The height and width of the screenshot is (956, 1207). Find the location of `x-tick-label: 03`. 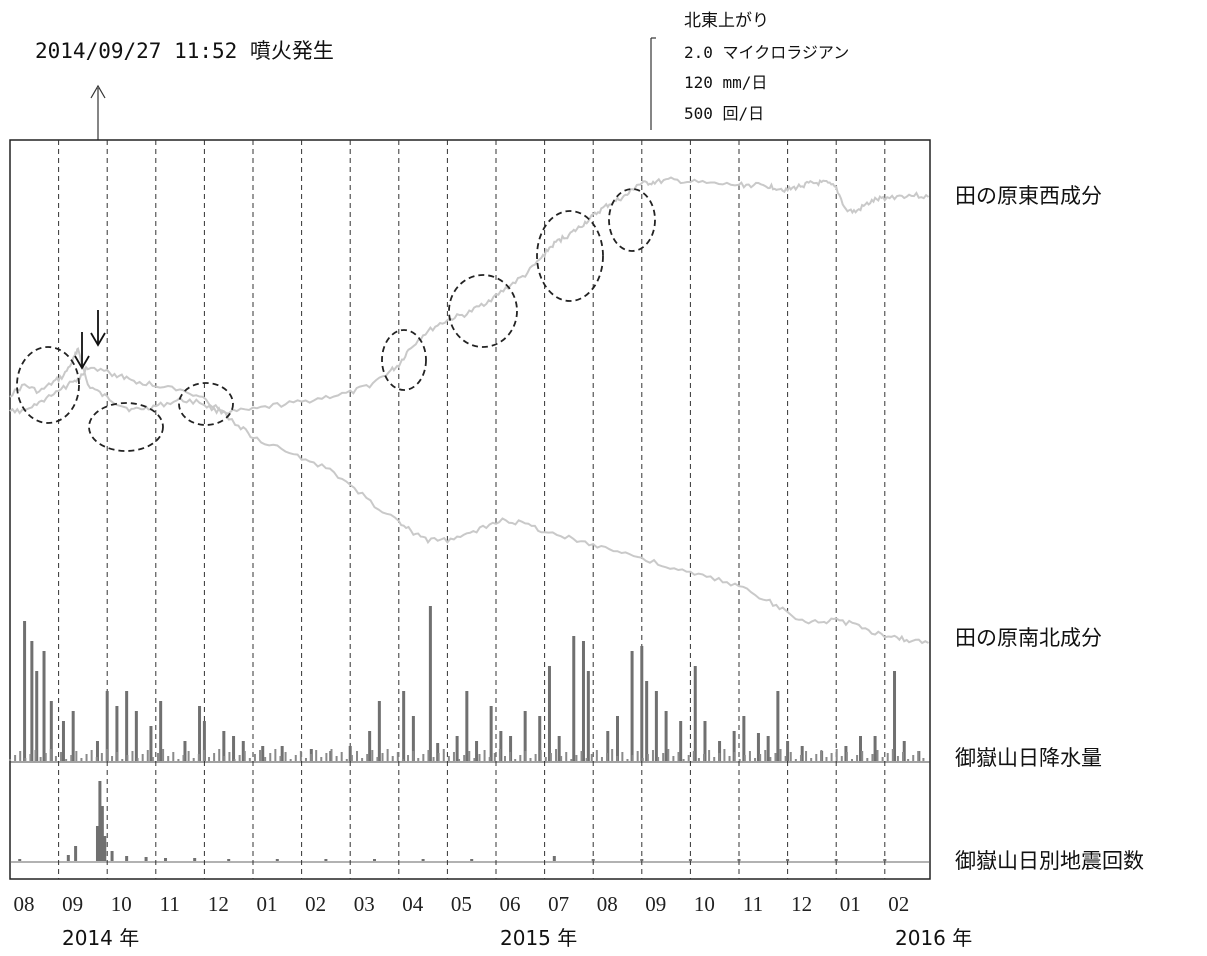

x-tick-label: 03 is located at coordinates (364, 904).